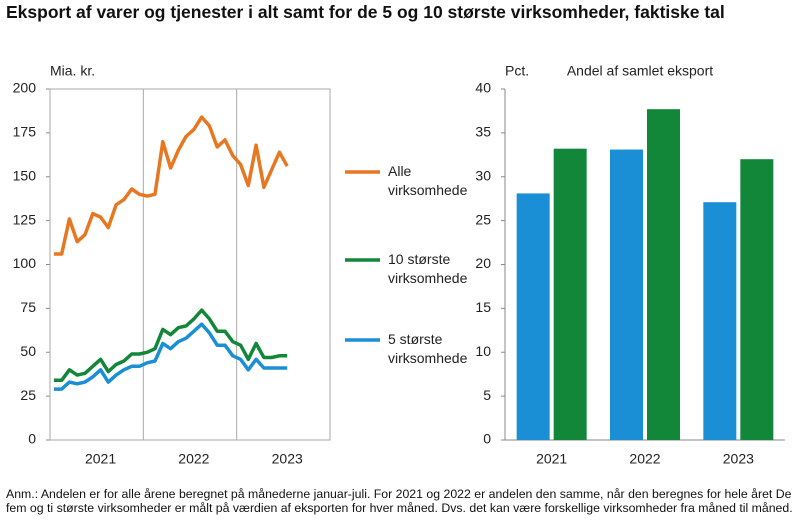 The width and height of the screenshot is (800, 532). I want to click on y-tick-label: 75, so click(28, 307).